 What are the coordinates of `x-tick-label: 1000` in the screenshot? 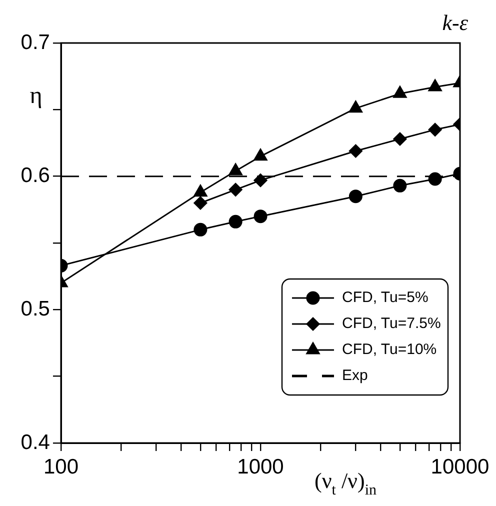 It's located at (260, 466).